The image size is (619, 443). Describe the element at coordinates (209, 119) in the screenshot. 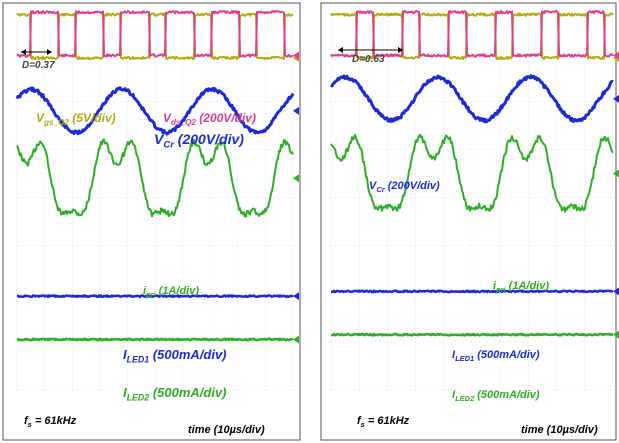

I see `label-vds: Vds_Q2 (200V/div)` at that location.